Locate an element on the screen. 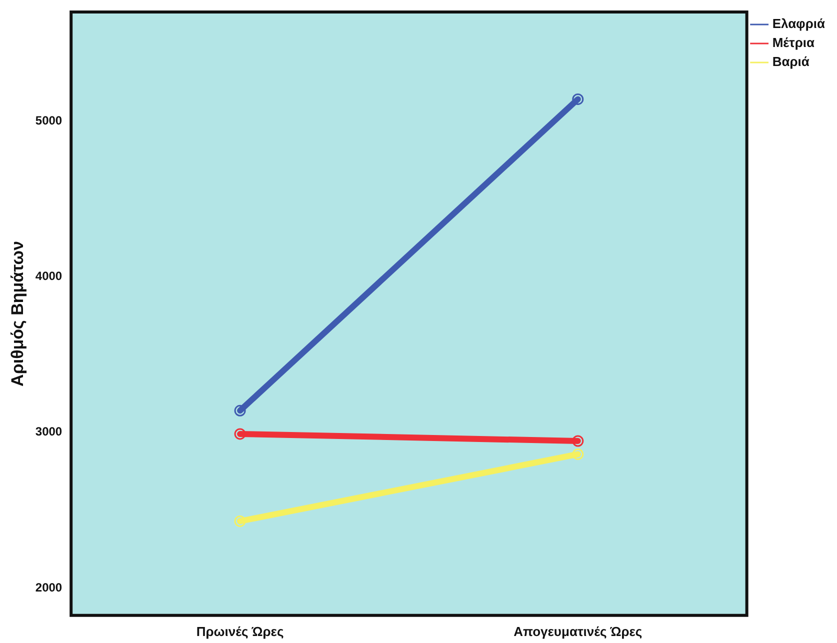  x-tick-label: Πρωινές Ώρες is located at coordinates (240, 631).